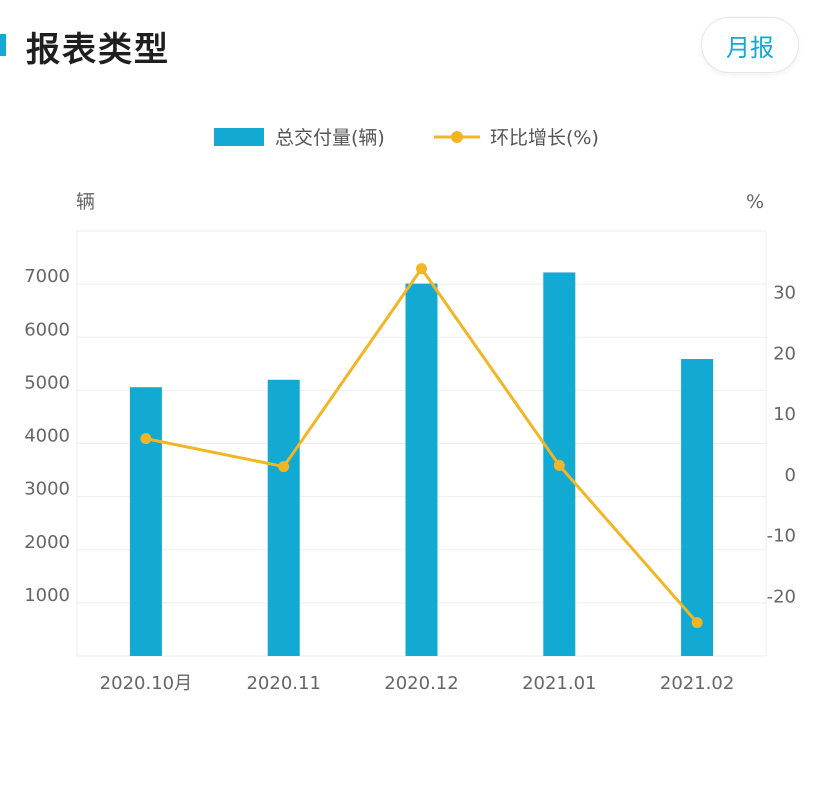 This screenshot has width=825, height=789. What do you see at coordinates (98, 50) in the screenshot?
I see `page-title: 报表类型` at bounding box center [98, 50].